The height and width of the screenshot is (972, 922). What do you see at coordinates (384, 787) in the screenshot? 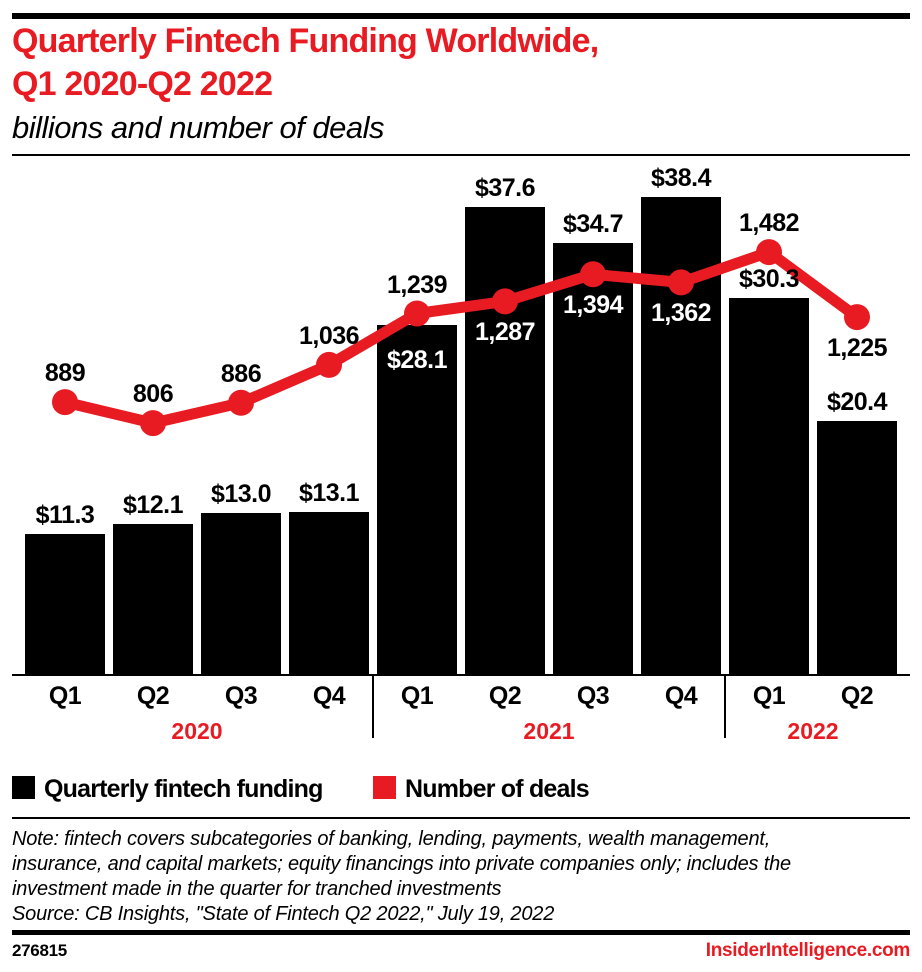
I see `legend-swatch-deals` at bounding box center [384, 787].